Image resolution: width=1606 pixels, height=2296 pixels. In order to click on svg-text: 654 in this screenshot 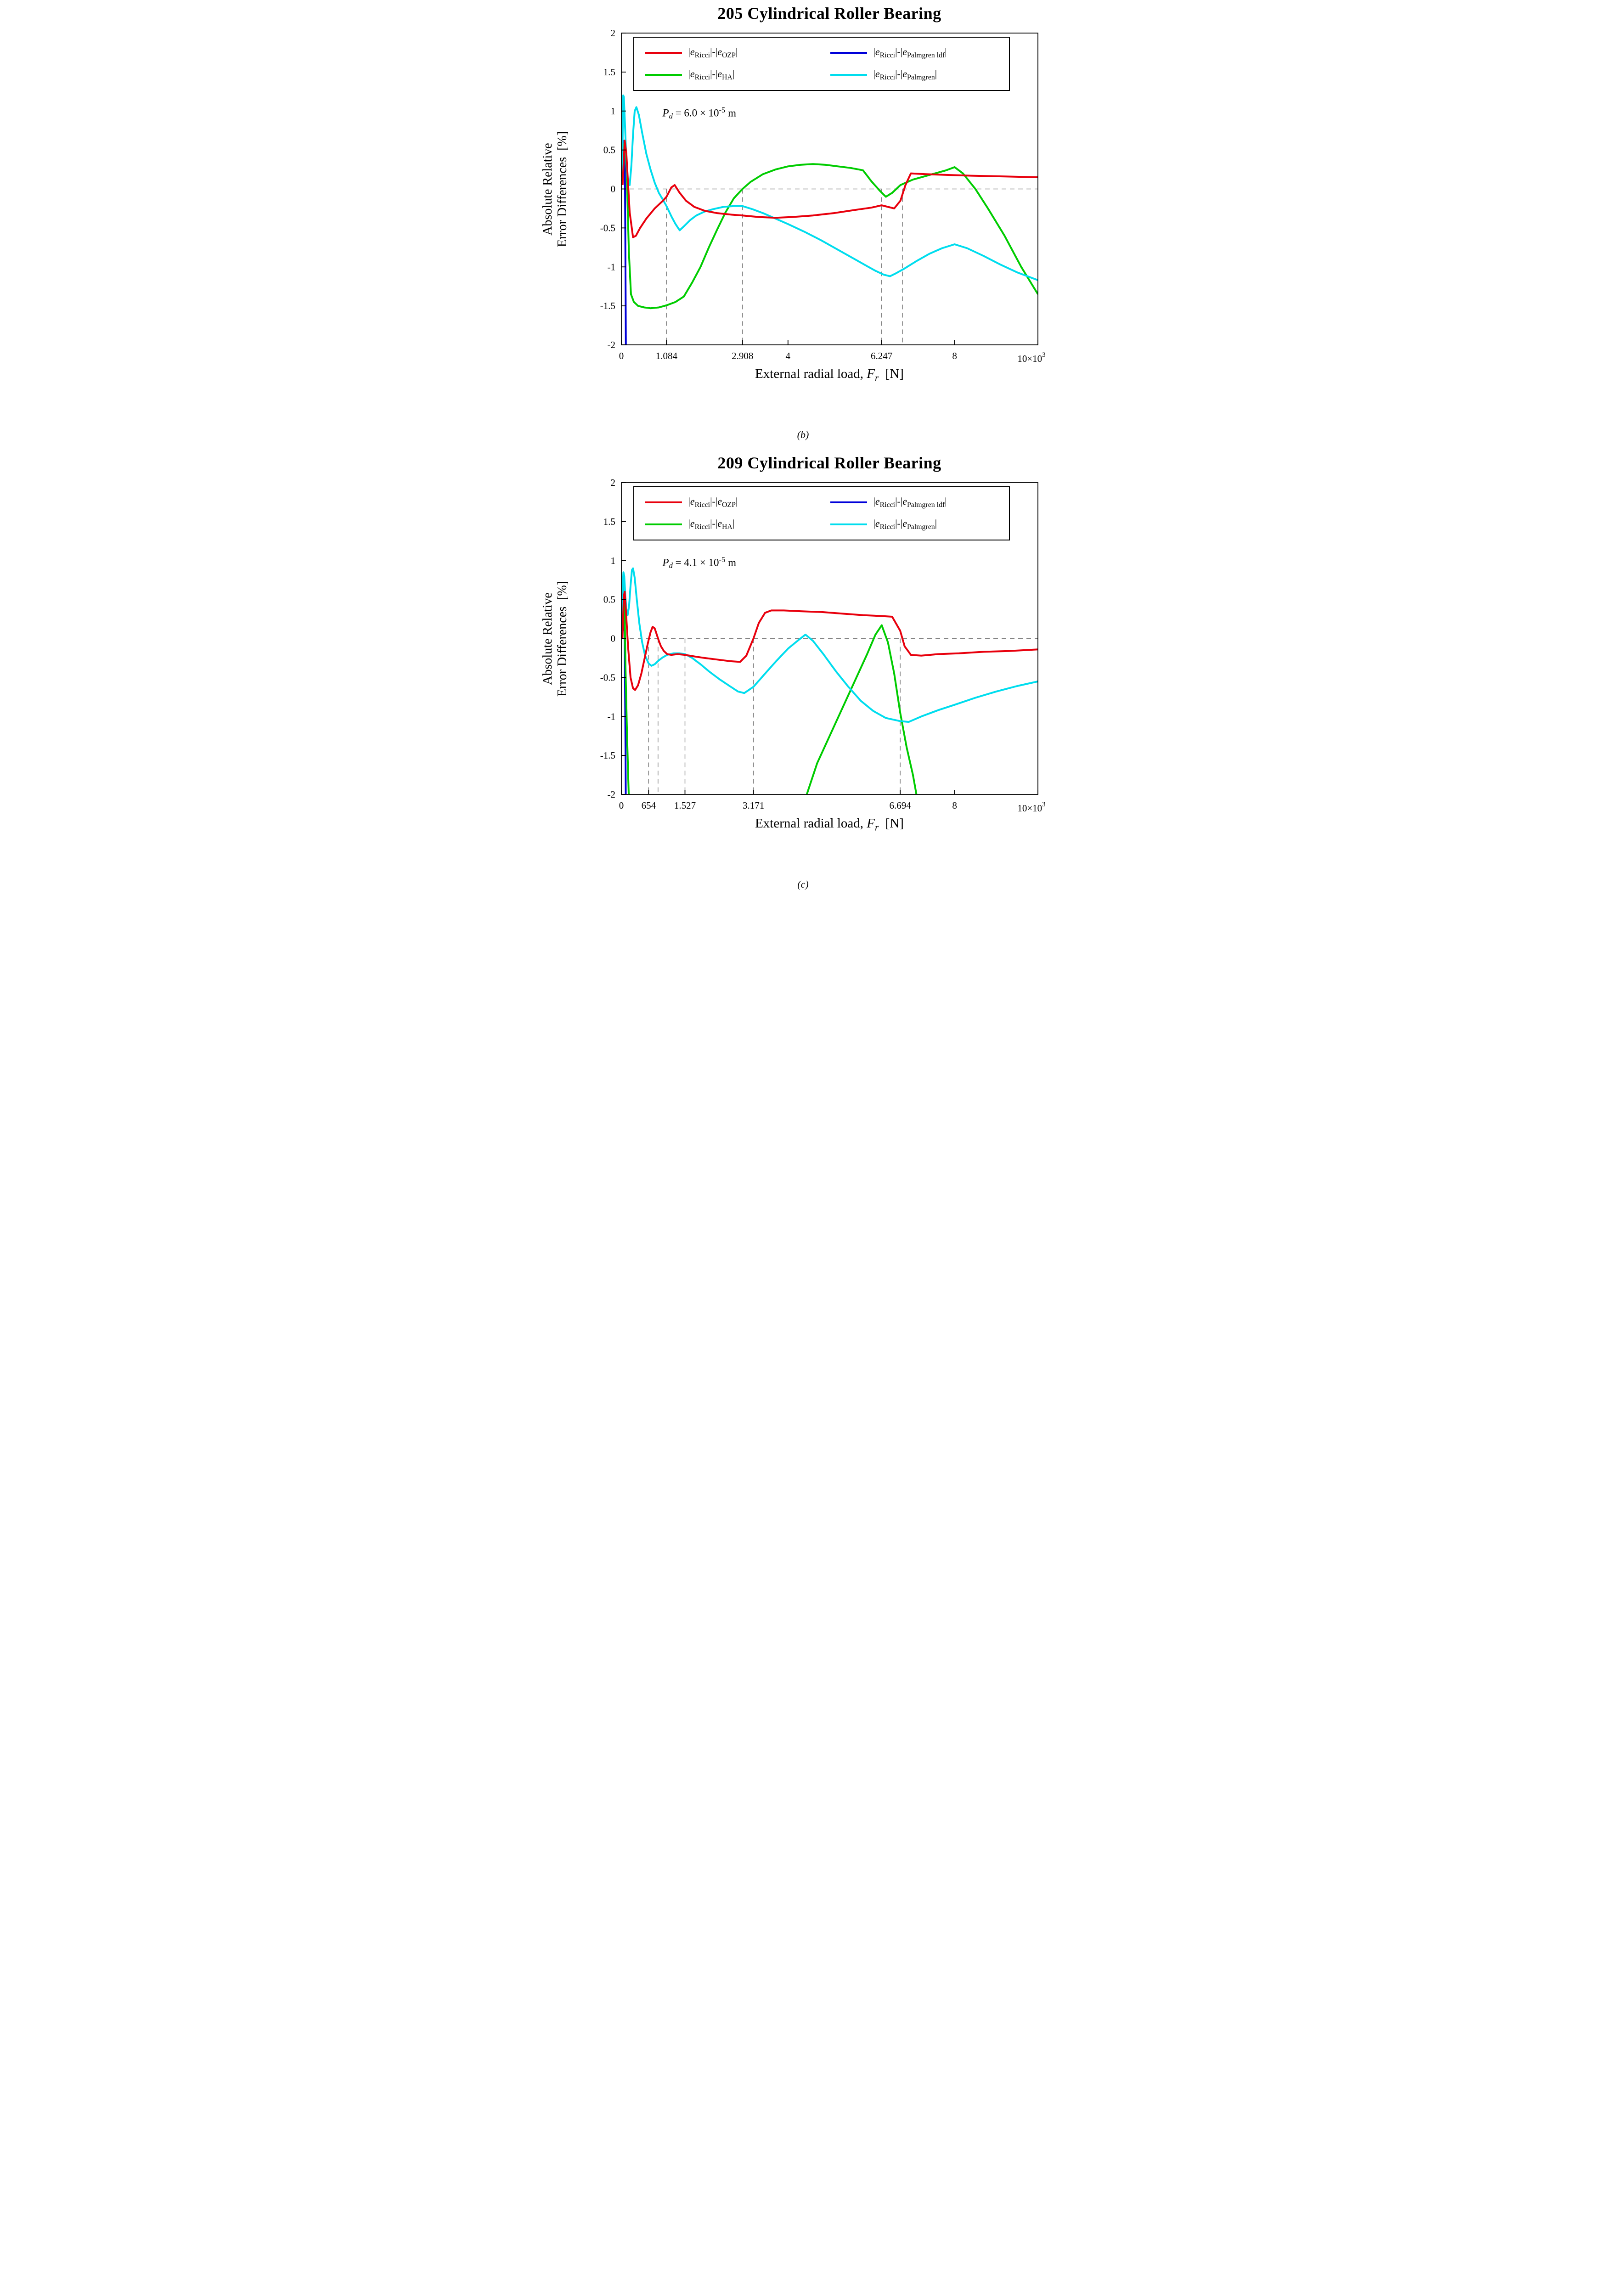, I will do `click(648, 805)`.